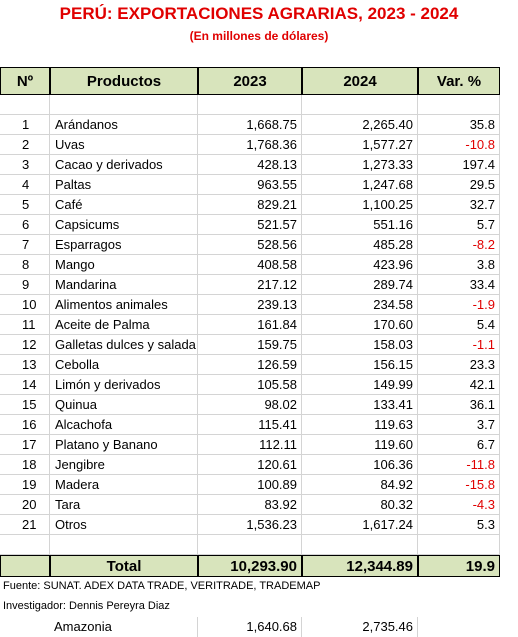 The height and width of the screenshot is (637, 518). Describe the element at coordinates (25, 385) in the screenshot. I see `row-number: 14` at that location.